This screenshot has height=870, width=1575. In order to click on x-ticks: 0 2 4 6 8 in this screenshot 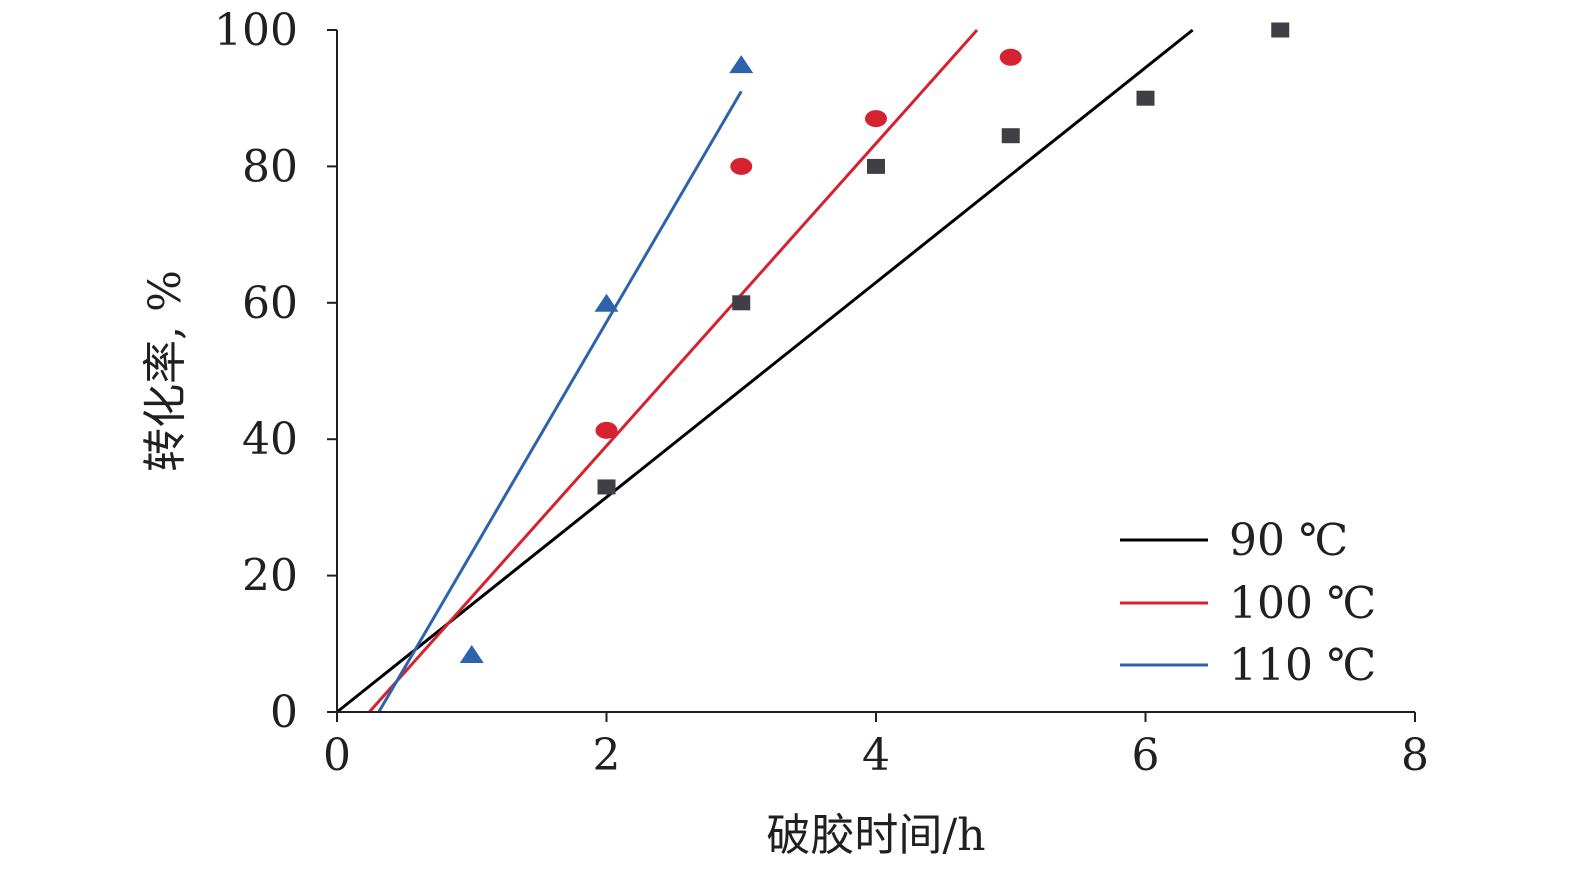, I will do `click(876, 746)`.